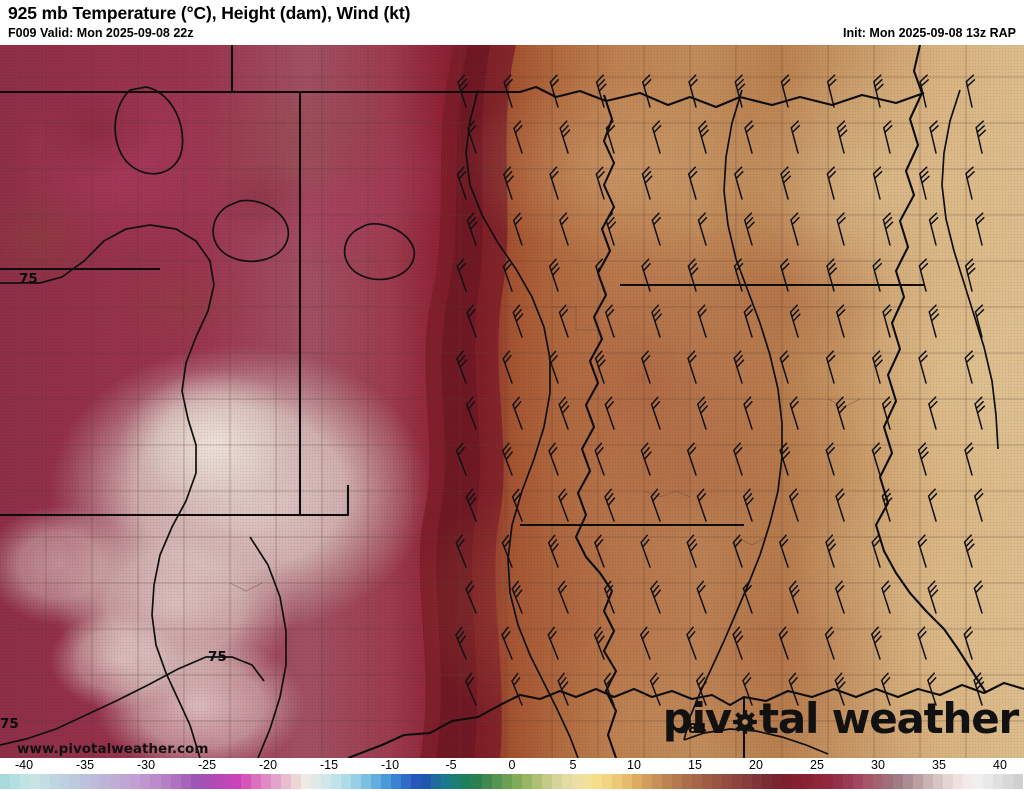  I want to click on colorbar: -40 -35 -30 -25 -20 -15 -10 -5 0 5 10 15 20 25 30 35 40, so click(512, 774).